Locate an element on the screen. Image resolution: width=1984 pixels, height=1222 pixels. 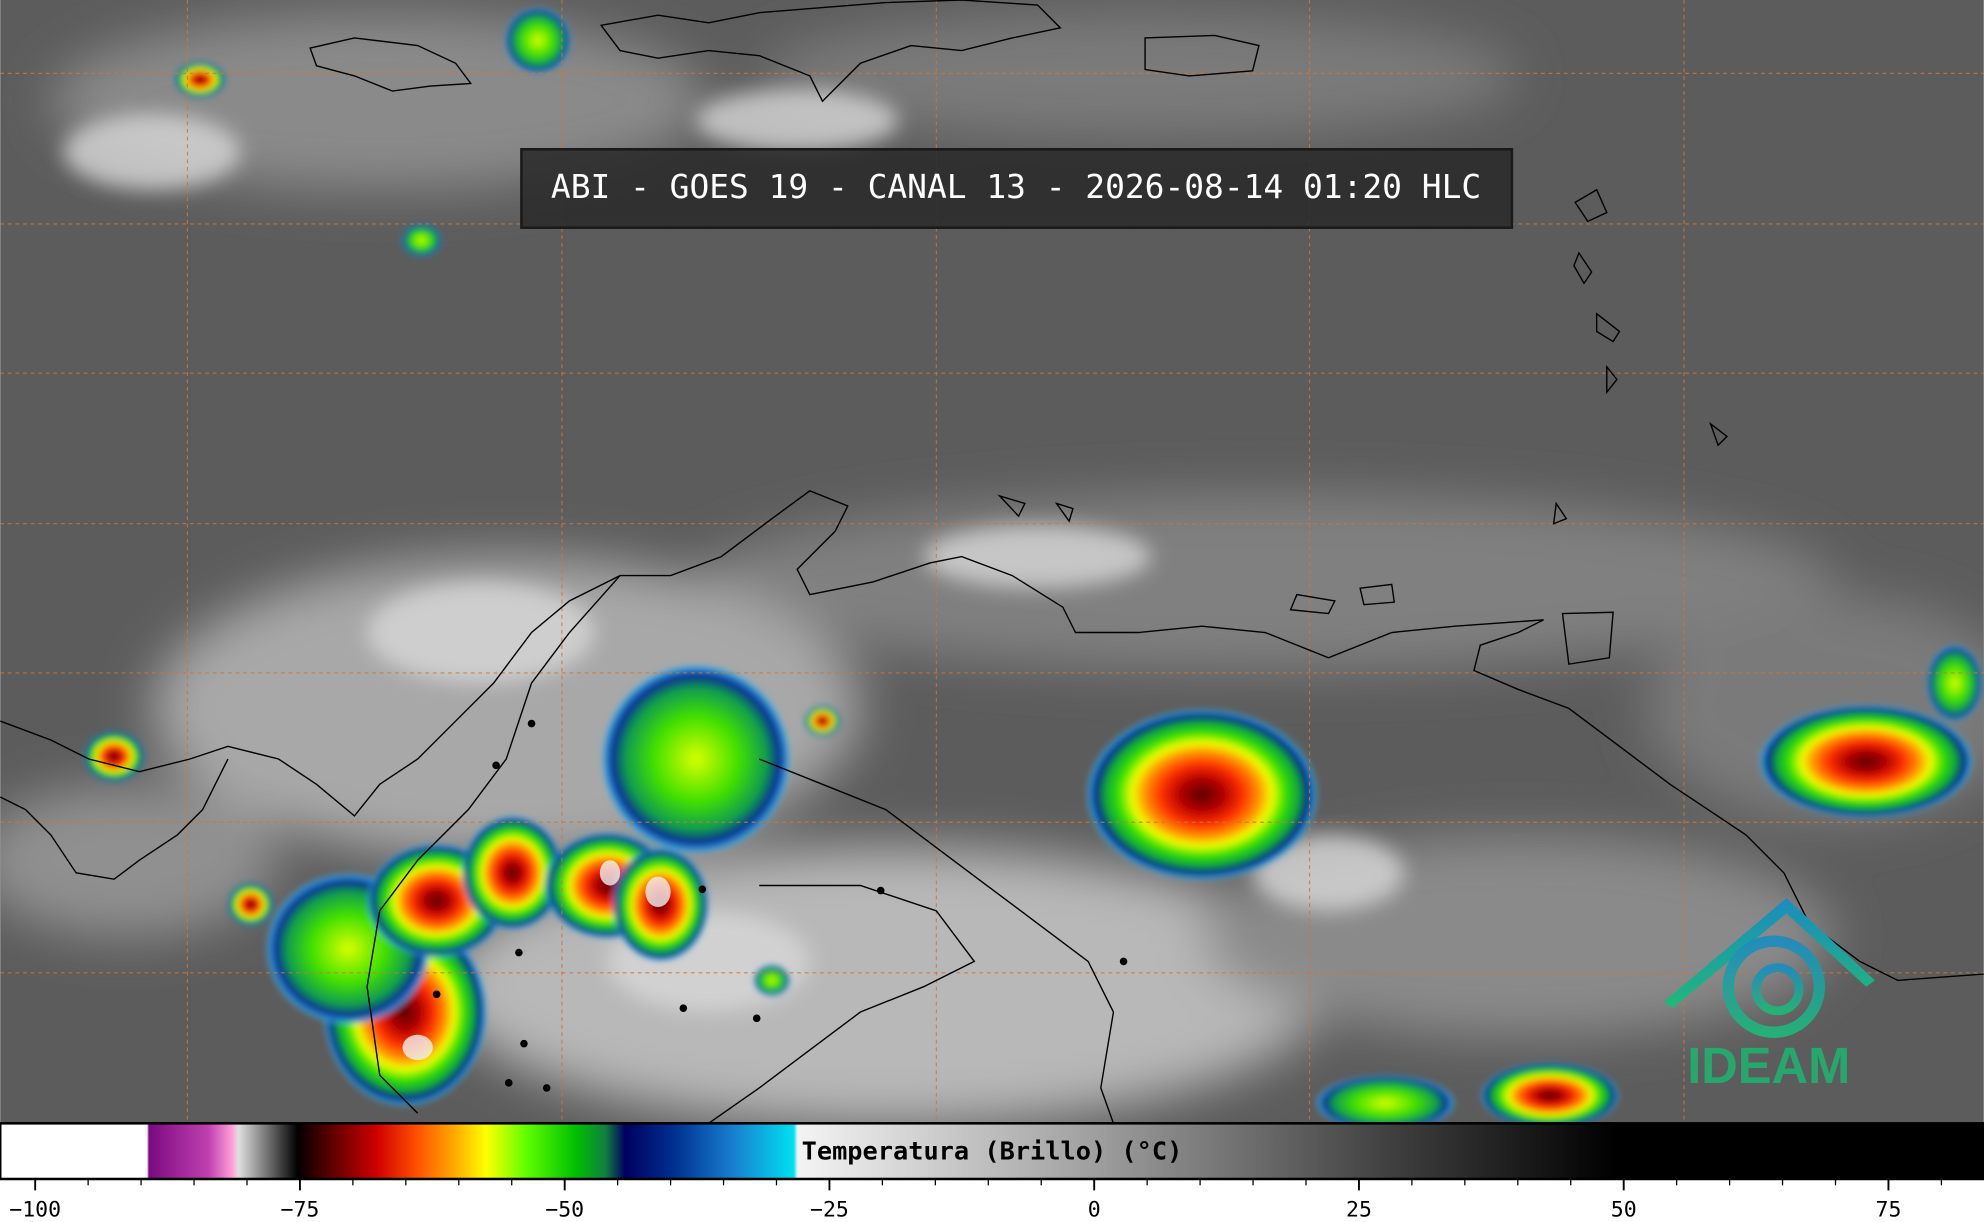
overshooting-tops is located at coordinates (536, 960).